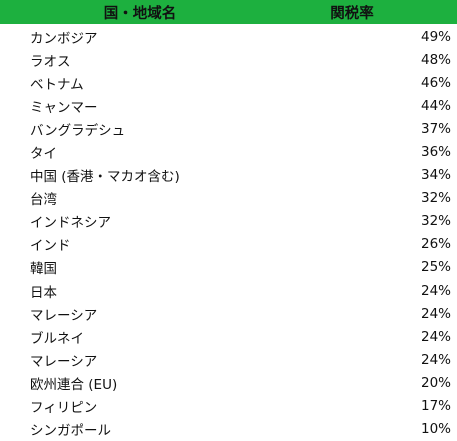  I want to click on tariff-rate: 34%, so click(435, 175).